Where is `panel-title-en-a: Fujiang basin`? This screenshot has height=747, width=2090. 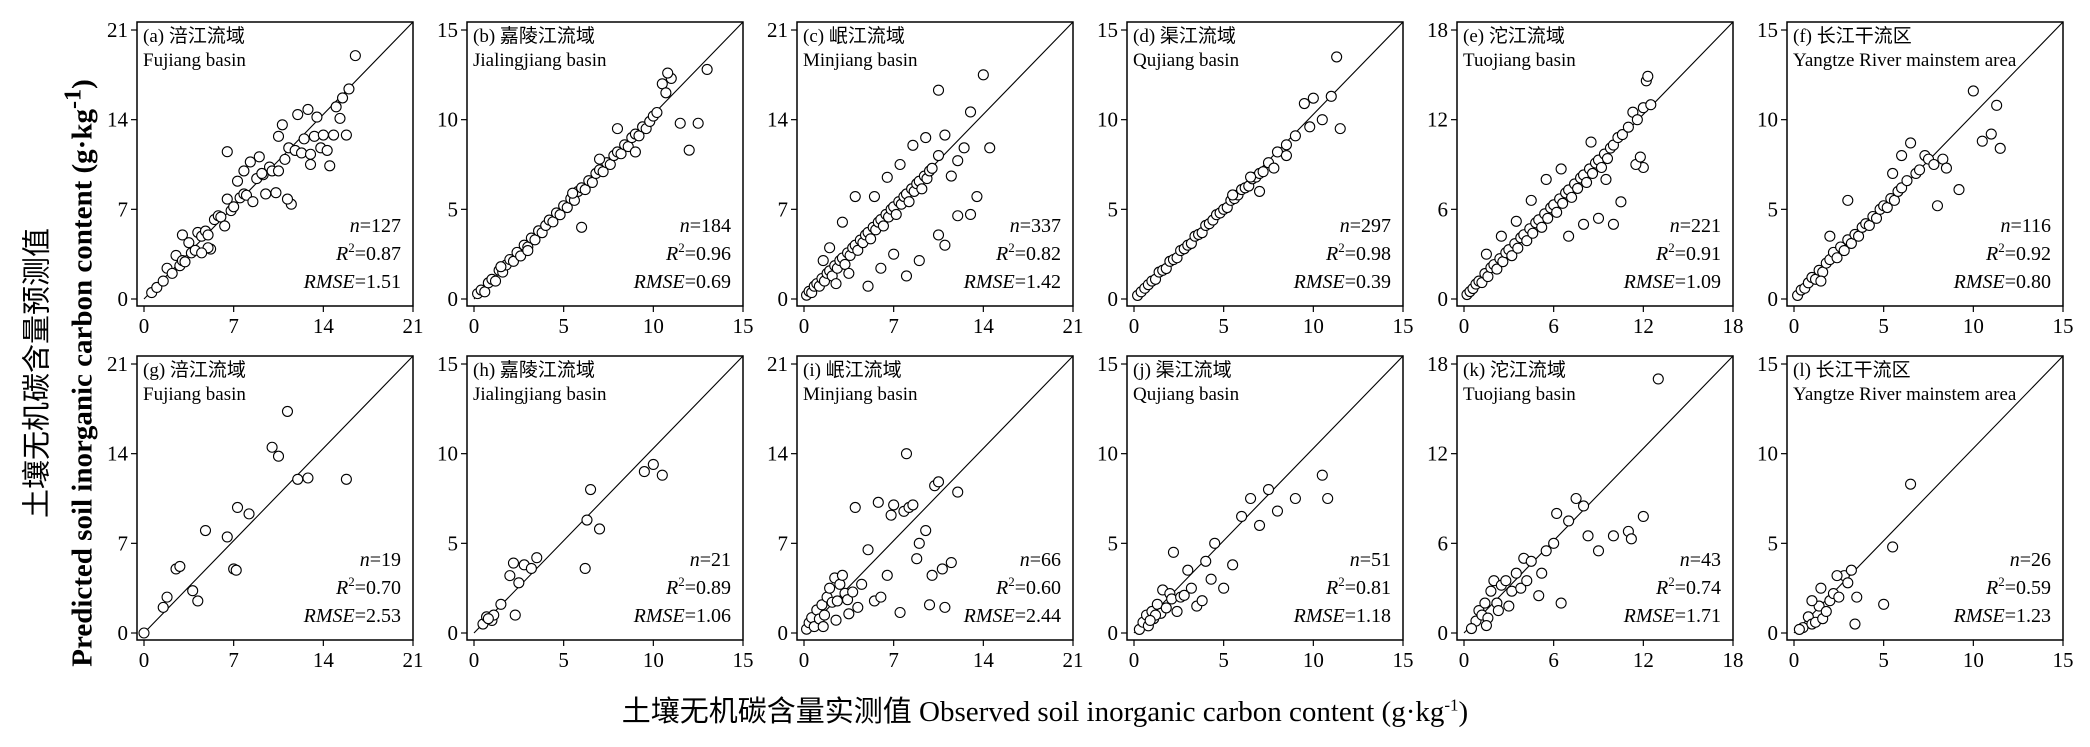
panel-title-en-a: Fujiang basin is located at coordinates (194, 60).